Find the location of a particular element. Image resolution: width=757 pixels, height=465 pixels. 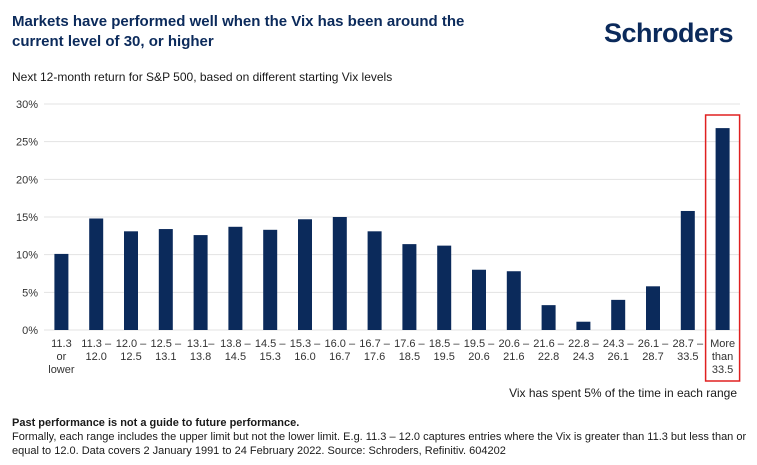

x-tick-label: 20.6 – is located at coordinates (514, 344).